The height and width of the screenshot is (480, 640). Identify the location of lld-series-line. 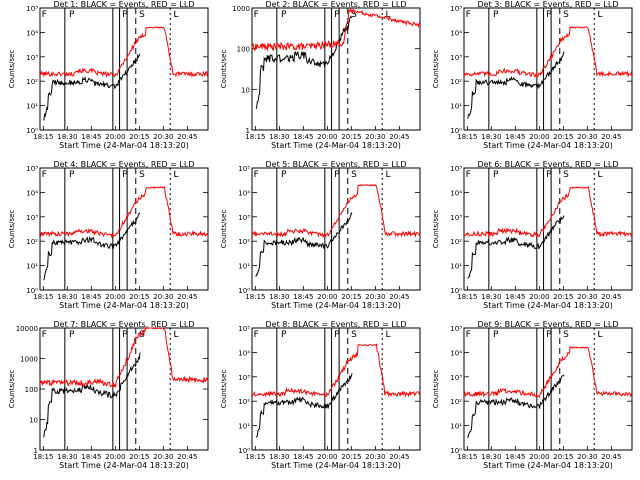
(548, 372).